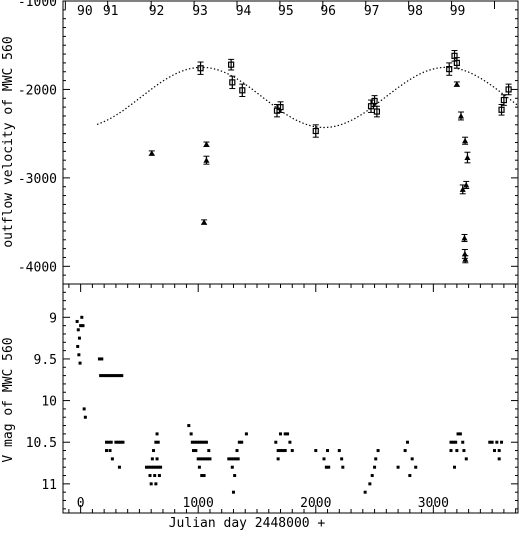 This screenshot has height=533, width=525. Describe the element at coordinates (49, 485) in the screenshot. I see `bottom-y-tick-label: 11` at that location.